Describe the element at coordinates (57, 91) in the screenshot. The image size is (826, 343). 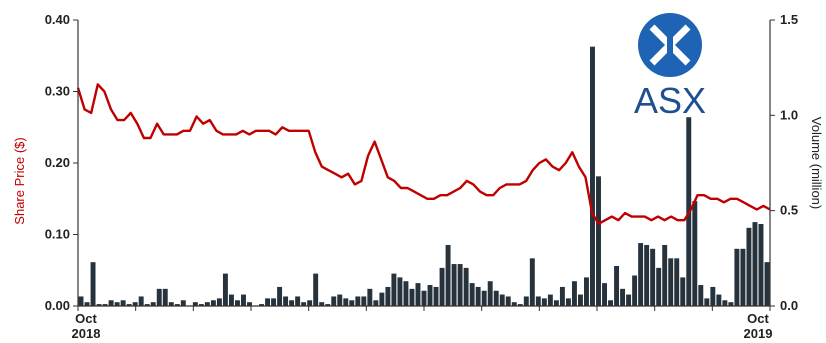
I see `left-tick-label: 0.30` at that location.